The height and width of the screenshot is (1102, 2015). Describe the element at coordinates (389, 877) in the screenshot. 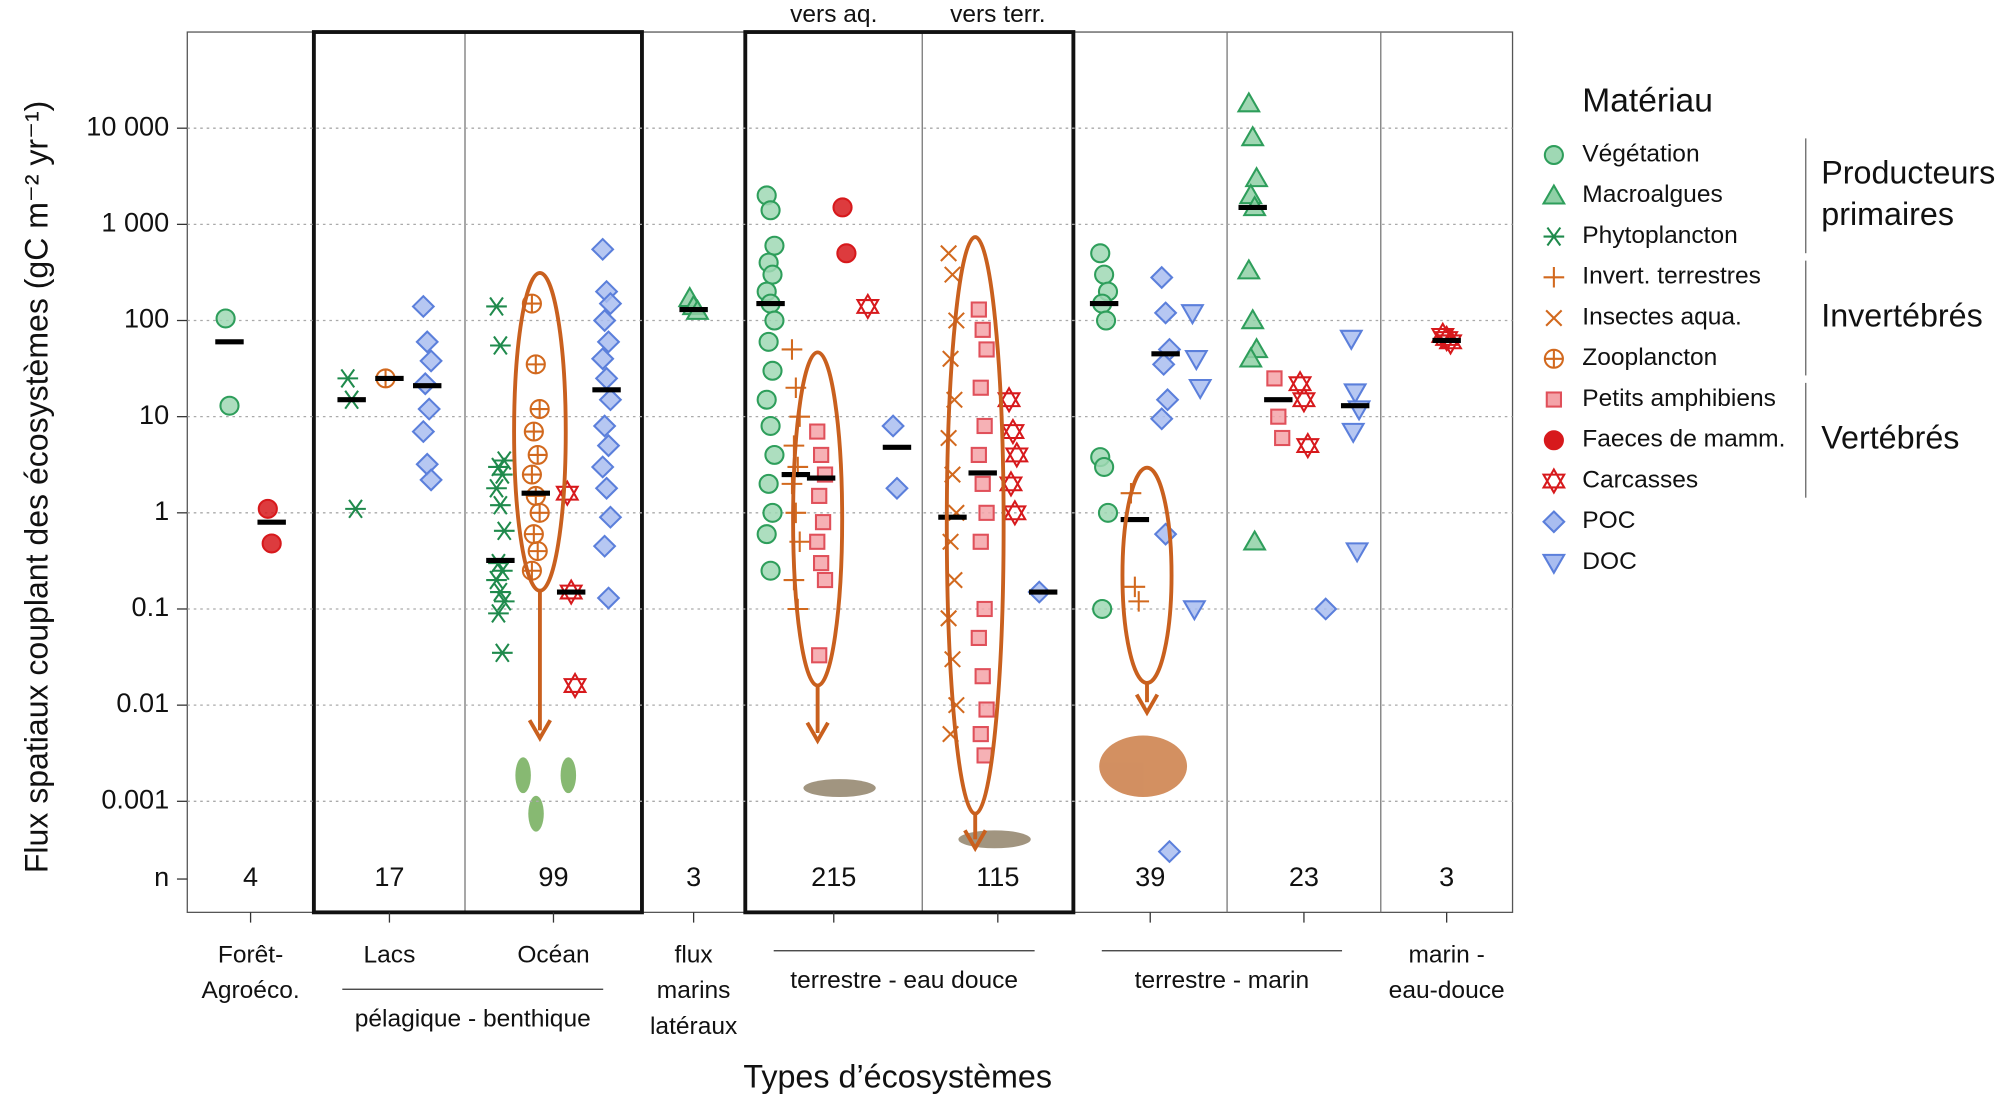

I see `sample-size: 17` at that location.